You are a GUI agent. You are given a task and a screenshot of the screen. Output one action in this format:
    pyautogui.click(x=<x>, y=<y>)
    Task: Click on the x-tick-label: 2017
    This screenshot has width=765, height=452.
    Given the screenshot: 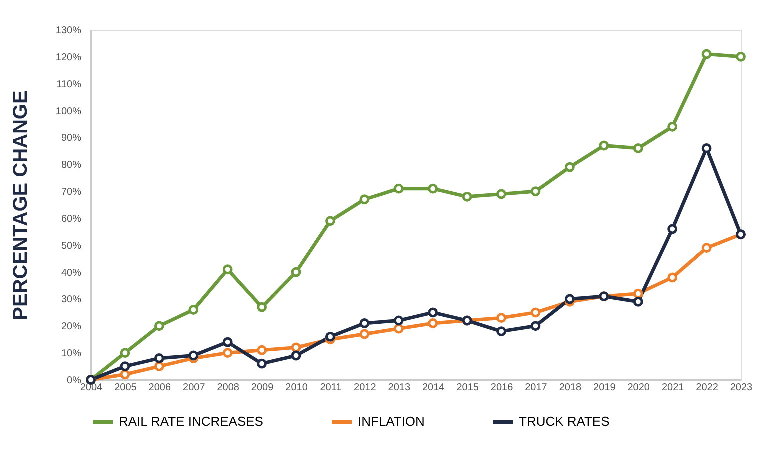 What is the action you would take?
    pyautogui.click(x=536, y=388)
    